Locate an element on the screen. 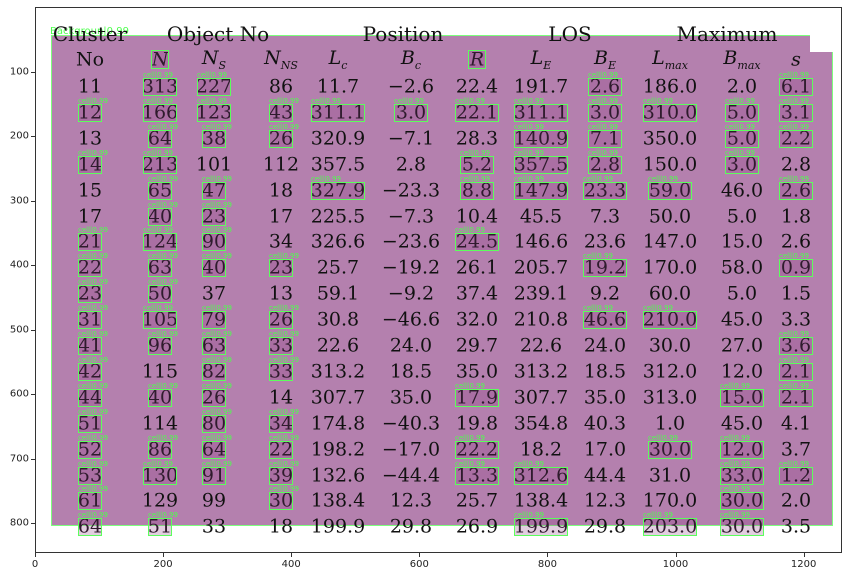 The width and height of the screenshot is (849, 578). table-cell: 29.7 is located at coordinates (477, 345).